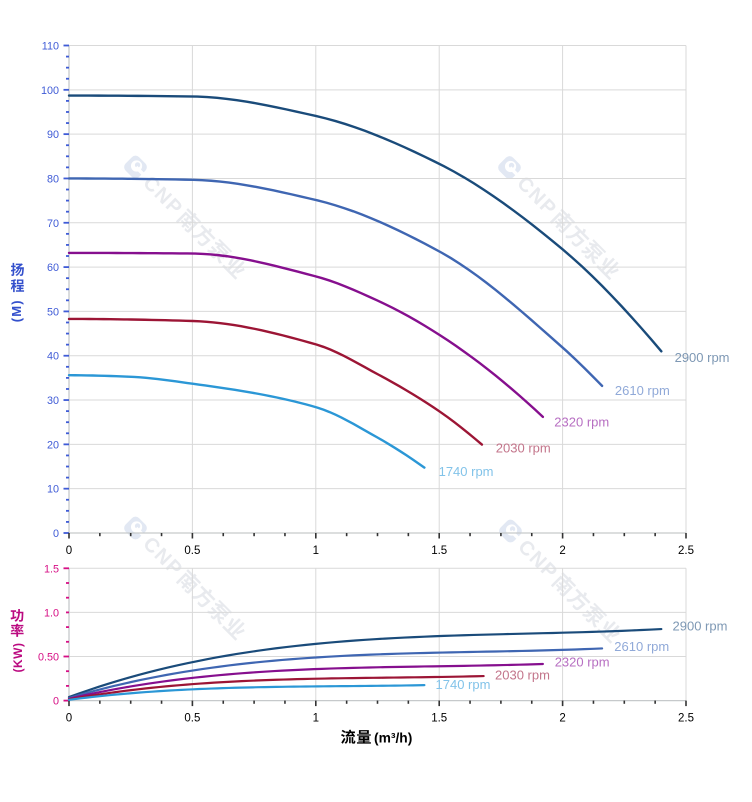  What do you see at coordinates (53, 224) in the screenshot?
I see `svg-text: 70` at bounding box center [53, 224].